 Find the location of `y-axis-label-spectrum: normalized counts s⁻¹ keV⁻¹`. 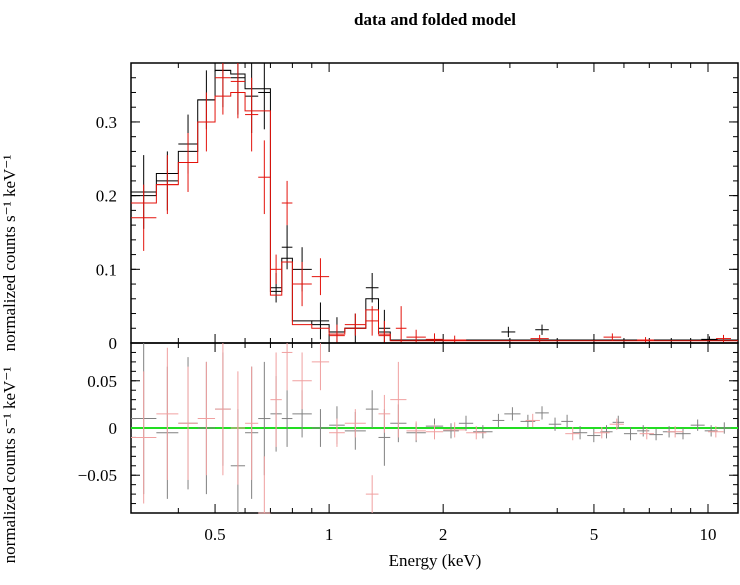

y-axis-label-spectrum: normalized counts s⁻¹ keV⁻¹ is located at coordinates (9, 253).